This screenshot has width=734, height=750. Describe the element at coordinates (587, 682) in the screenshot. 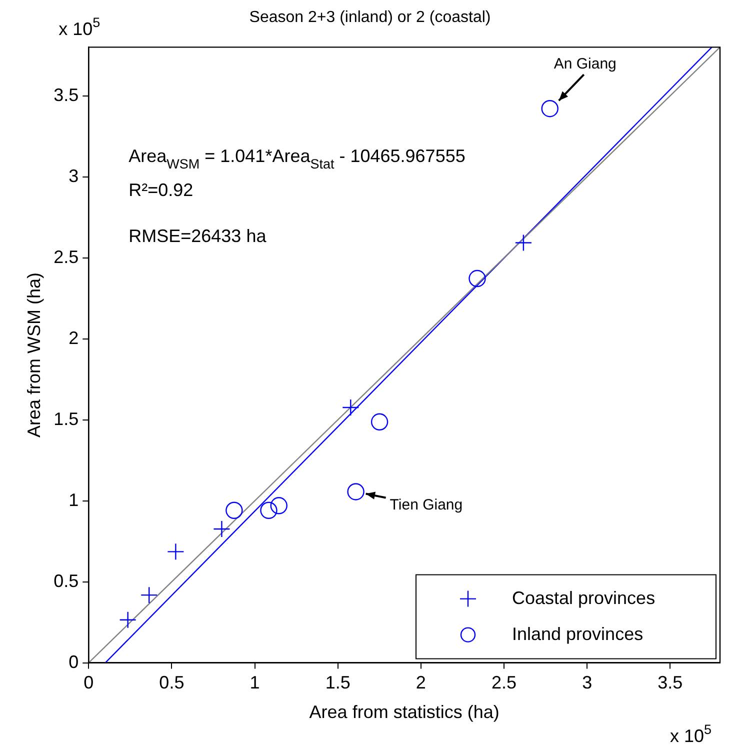

I see `x-tick-label: 3` at that location.